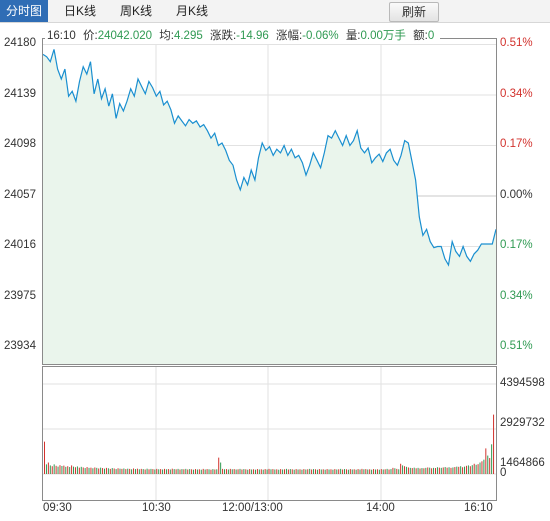  What do you see at coordinates (414, 12) in the screenshot?
I see `refresh-button: 刷新` at bounding box center [414, 12].